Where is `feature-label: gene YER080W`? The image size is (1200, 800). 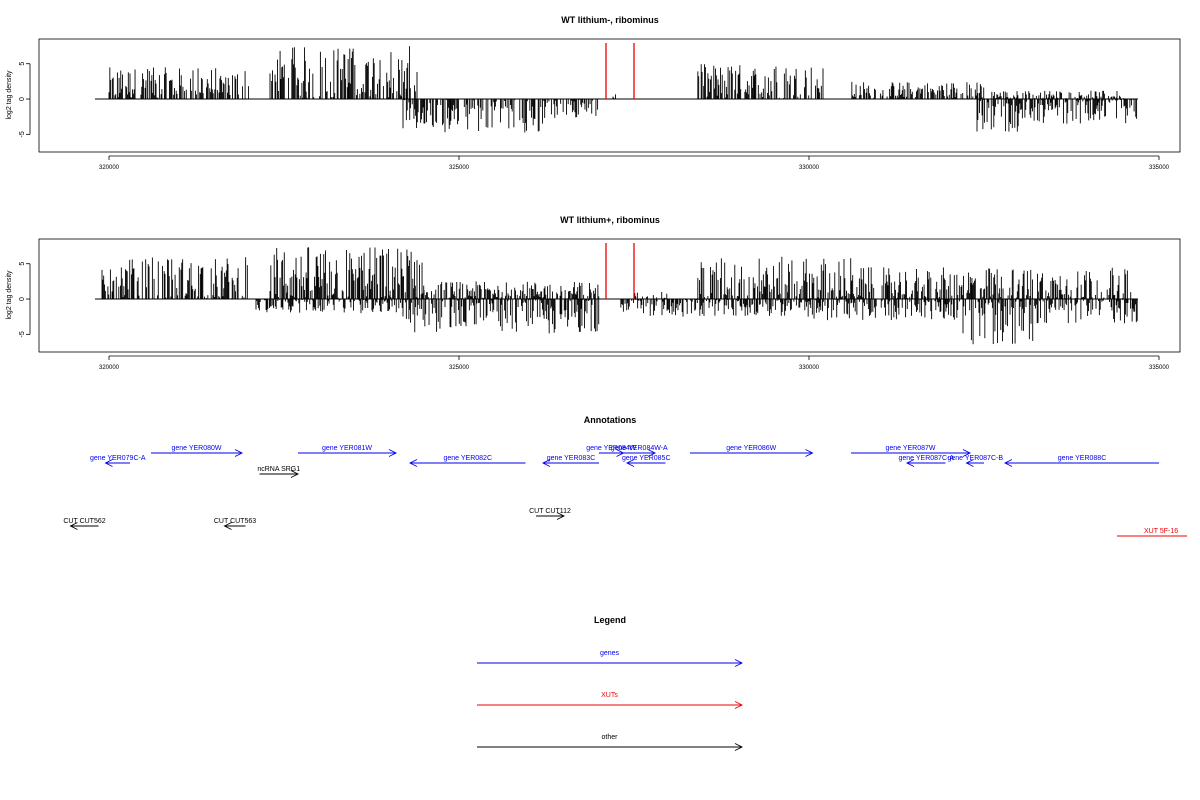
feature-label: gene YER080W is located at coordinates (196, 448).